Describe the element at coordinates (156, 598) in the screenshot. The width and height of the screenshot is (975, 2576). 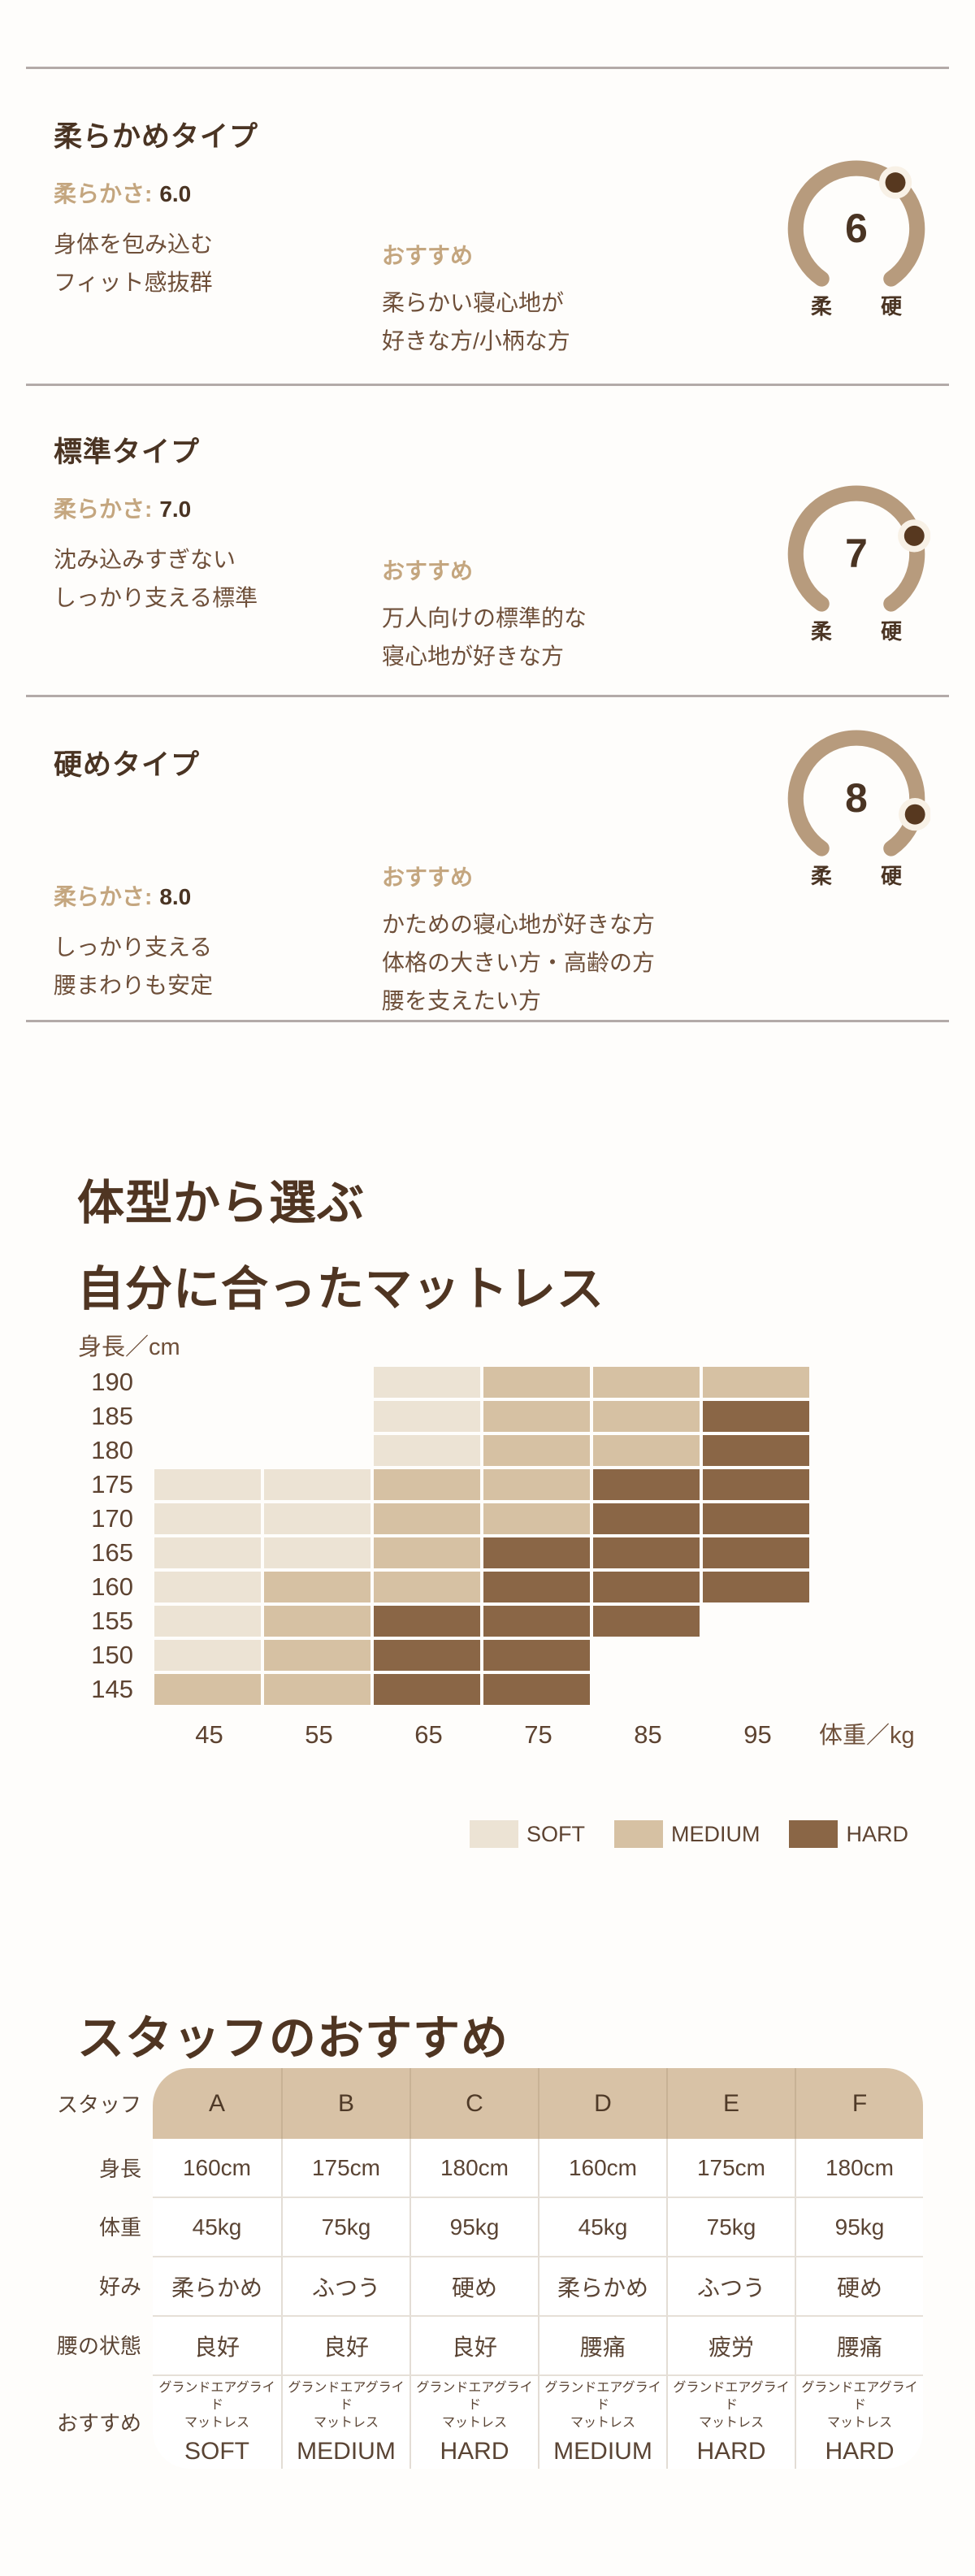
I see `description-line: しっかり支える標準` at that location.